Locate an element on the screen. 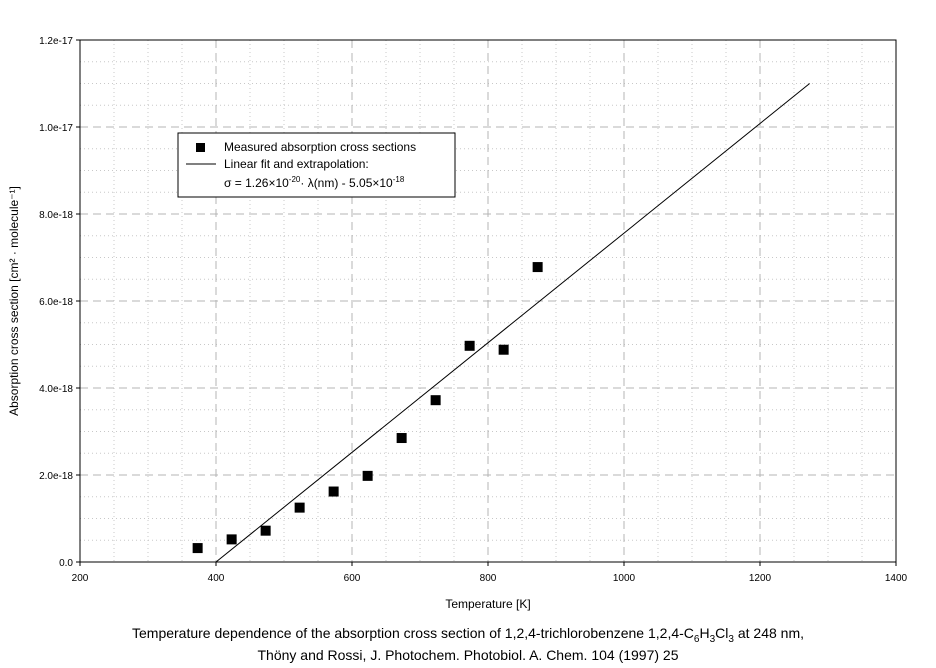 This screenshot has width=936, height=668. caption-text-d: at 248 nm, is located at coordinates (768, 633).